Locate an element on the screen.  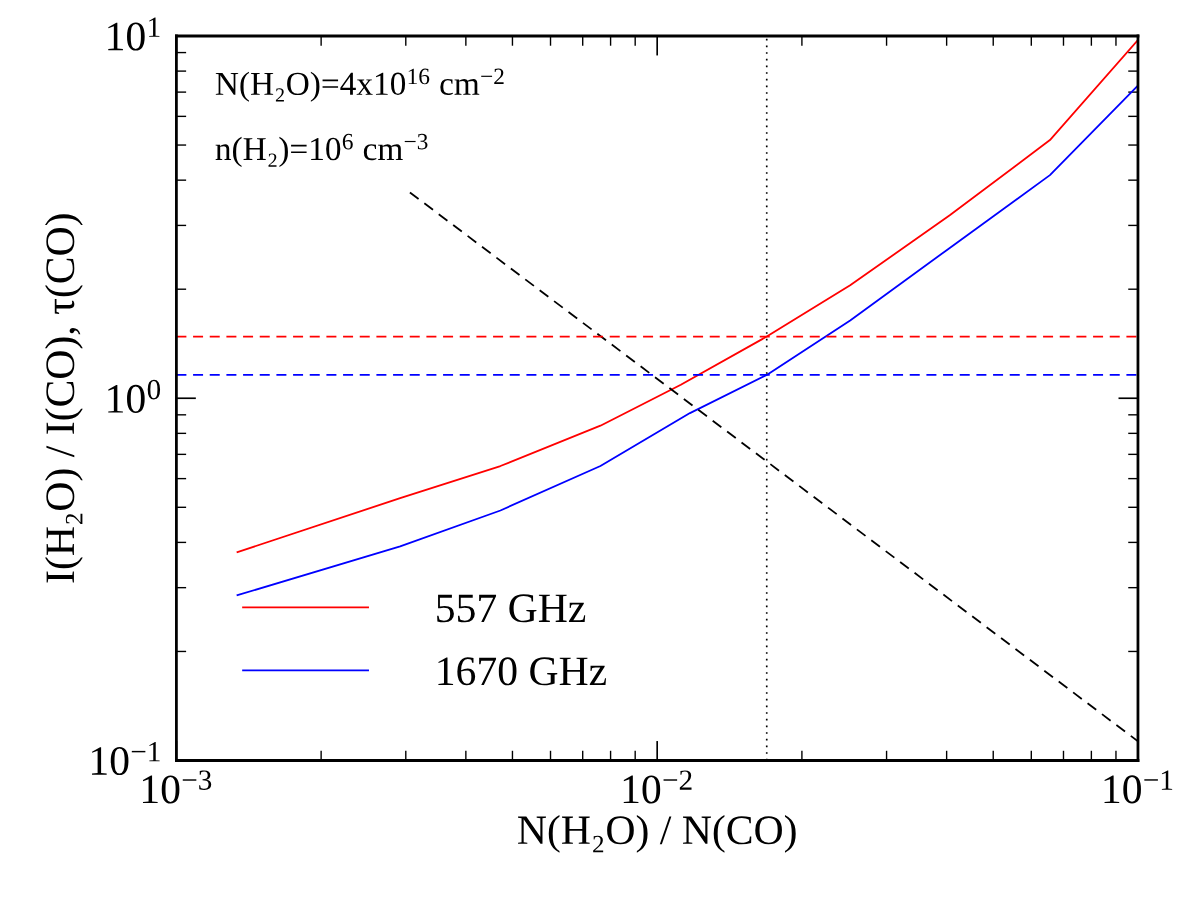
x-tick-label: 10$^{−2}$ is located at coordinates (657, 787).